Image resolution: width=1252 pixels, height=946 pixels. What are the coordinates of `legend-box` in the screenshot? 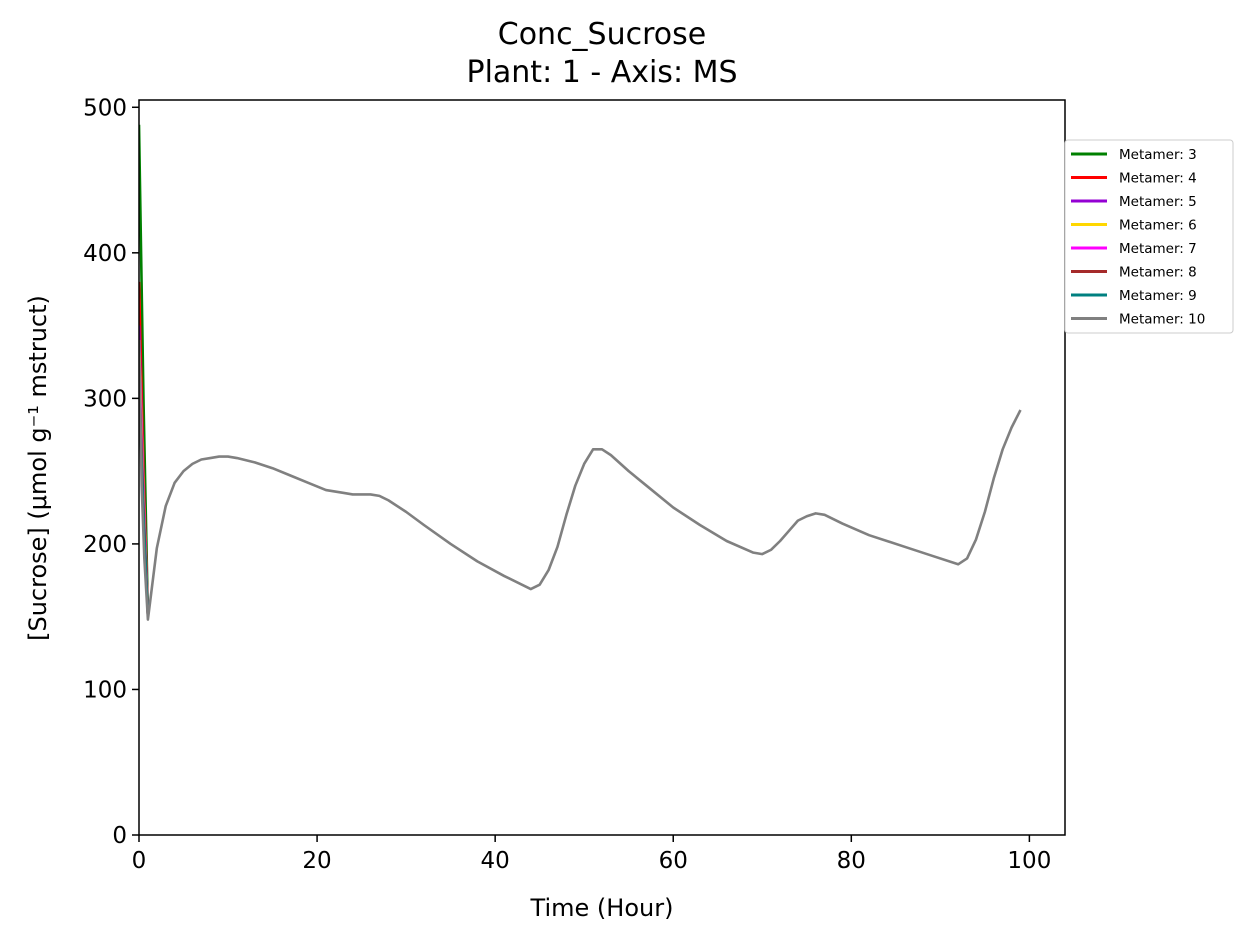 It's located at (1149, 236).